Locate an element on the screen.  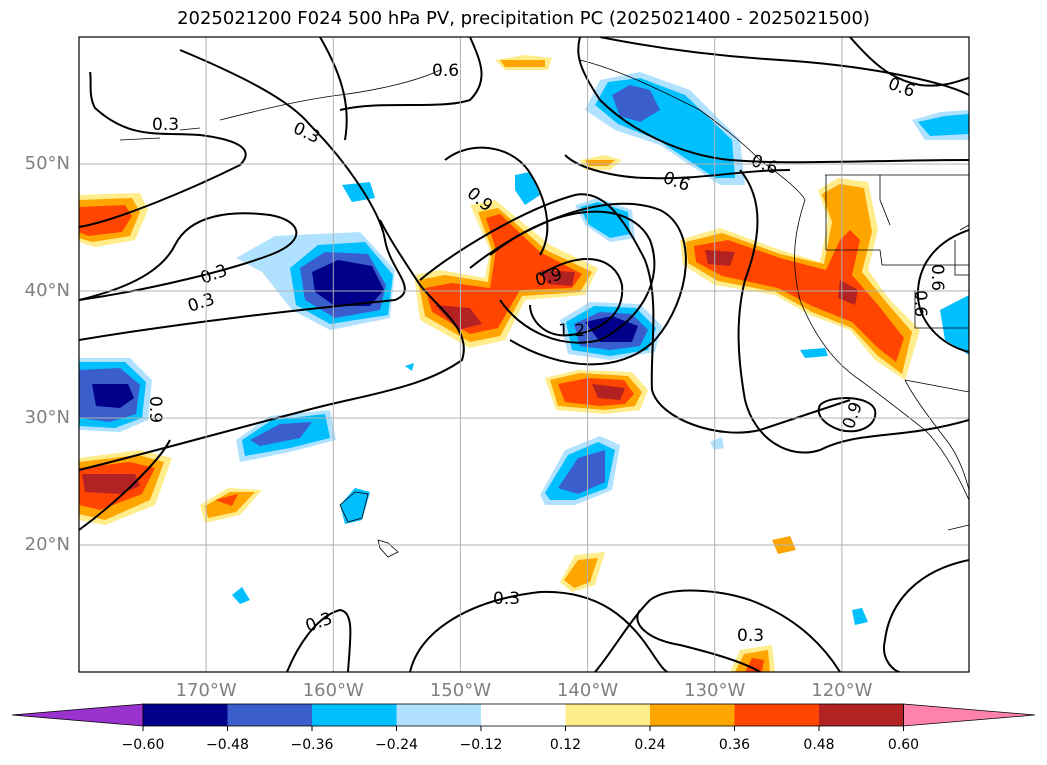
contour-label-1.2: 1.2 is located at coordinates (571, 331).